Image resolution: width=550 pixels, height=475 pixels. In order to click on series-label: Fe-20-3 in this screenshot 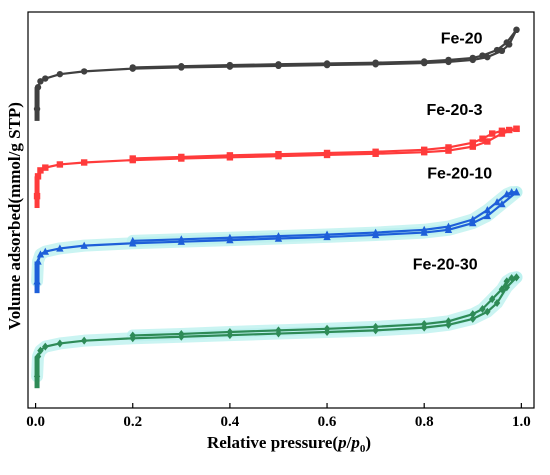, I will do `click(454, 110)`.